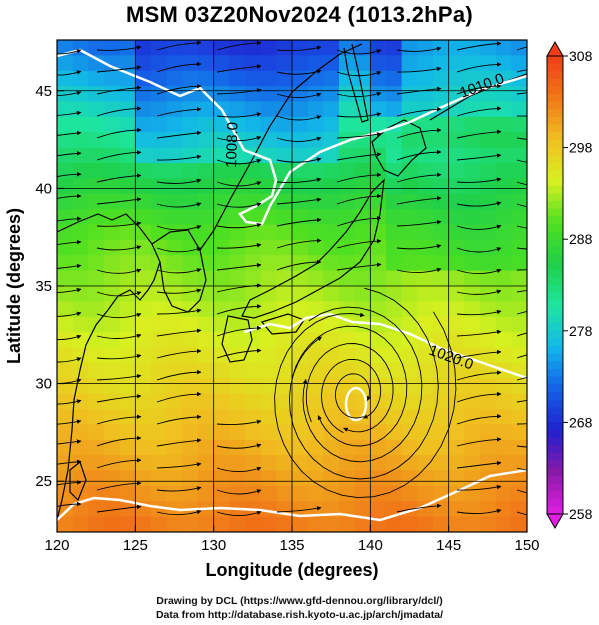  I want to click on y-tick-label: 25, so click(43, 481).